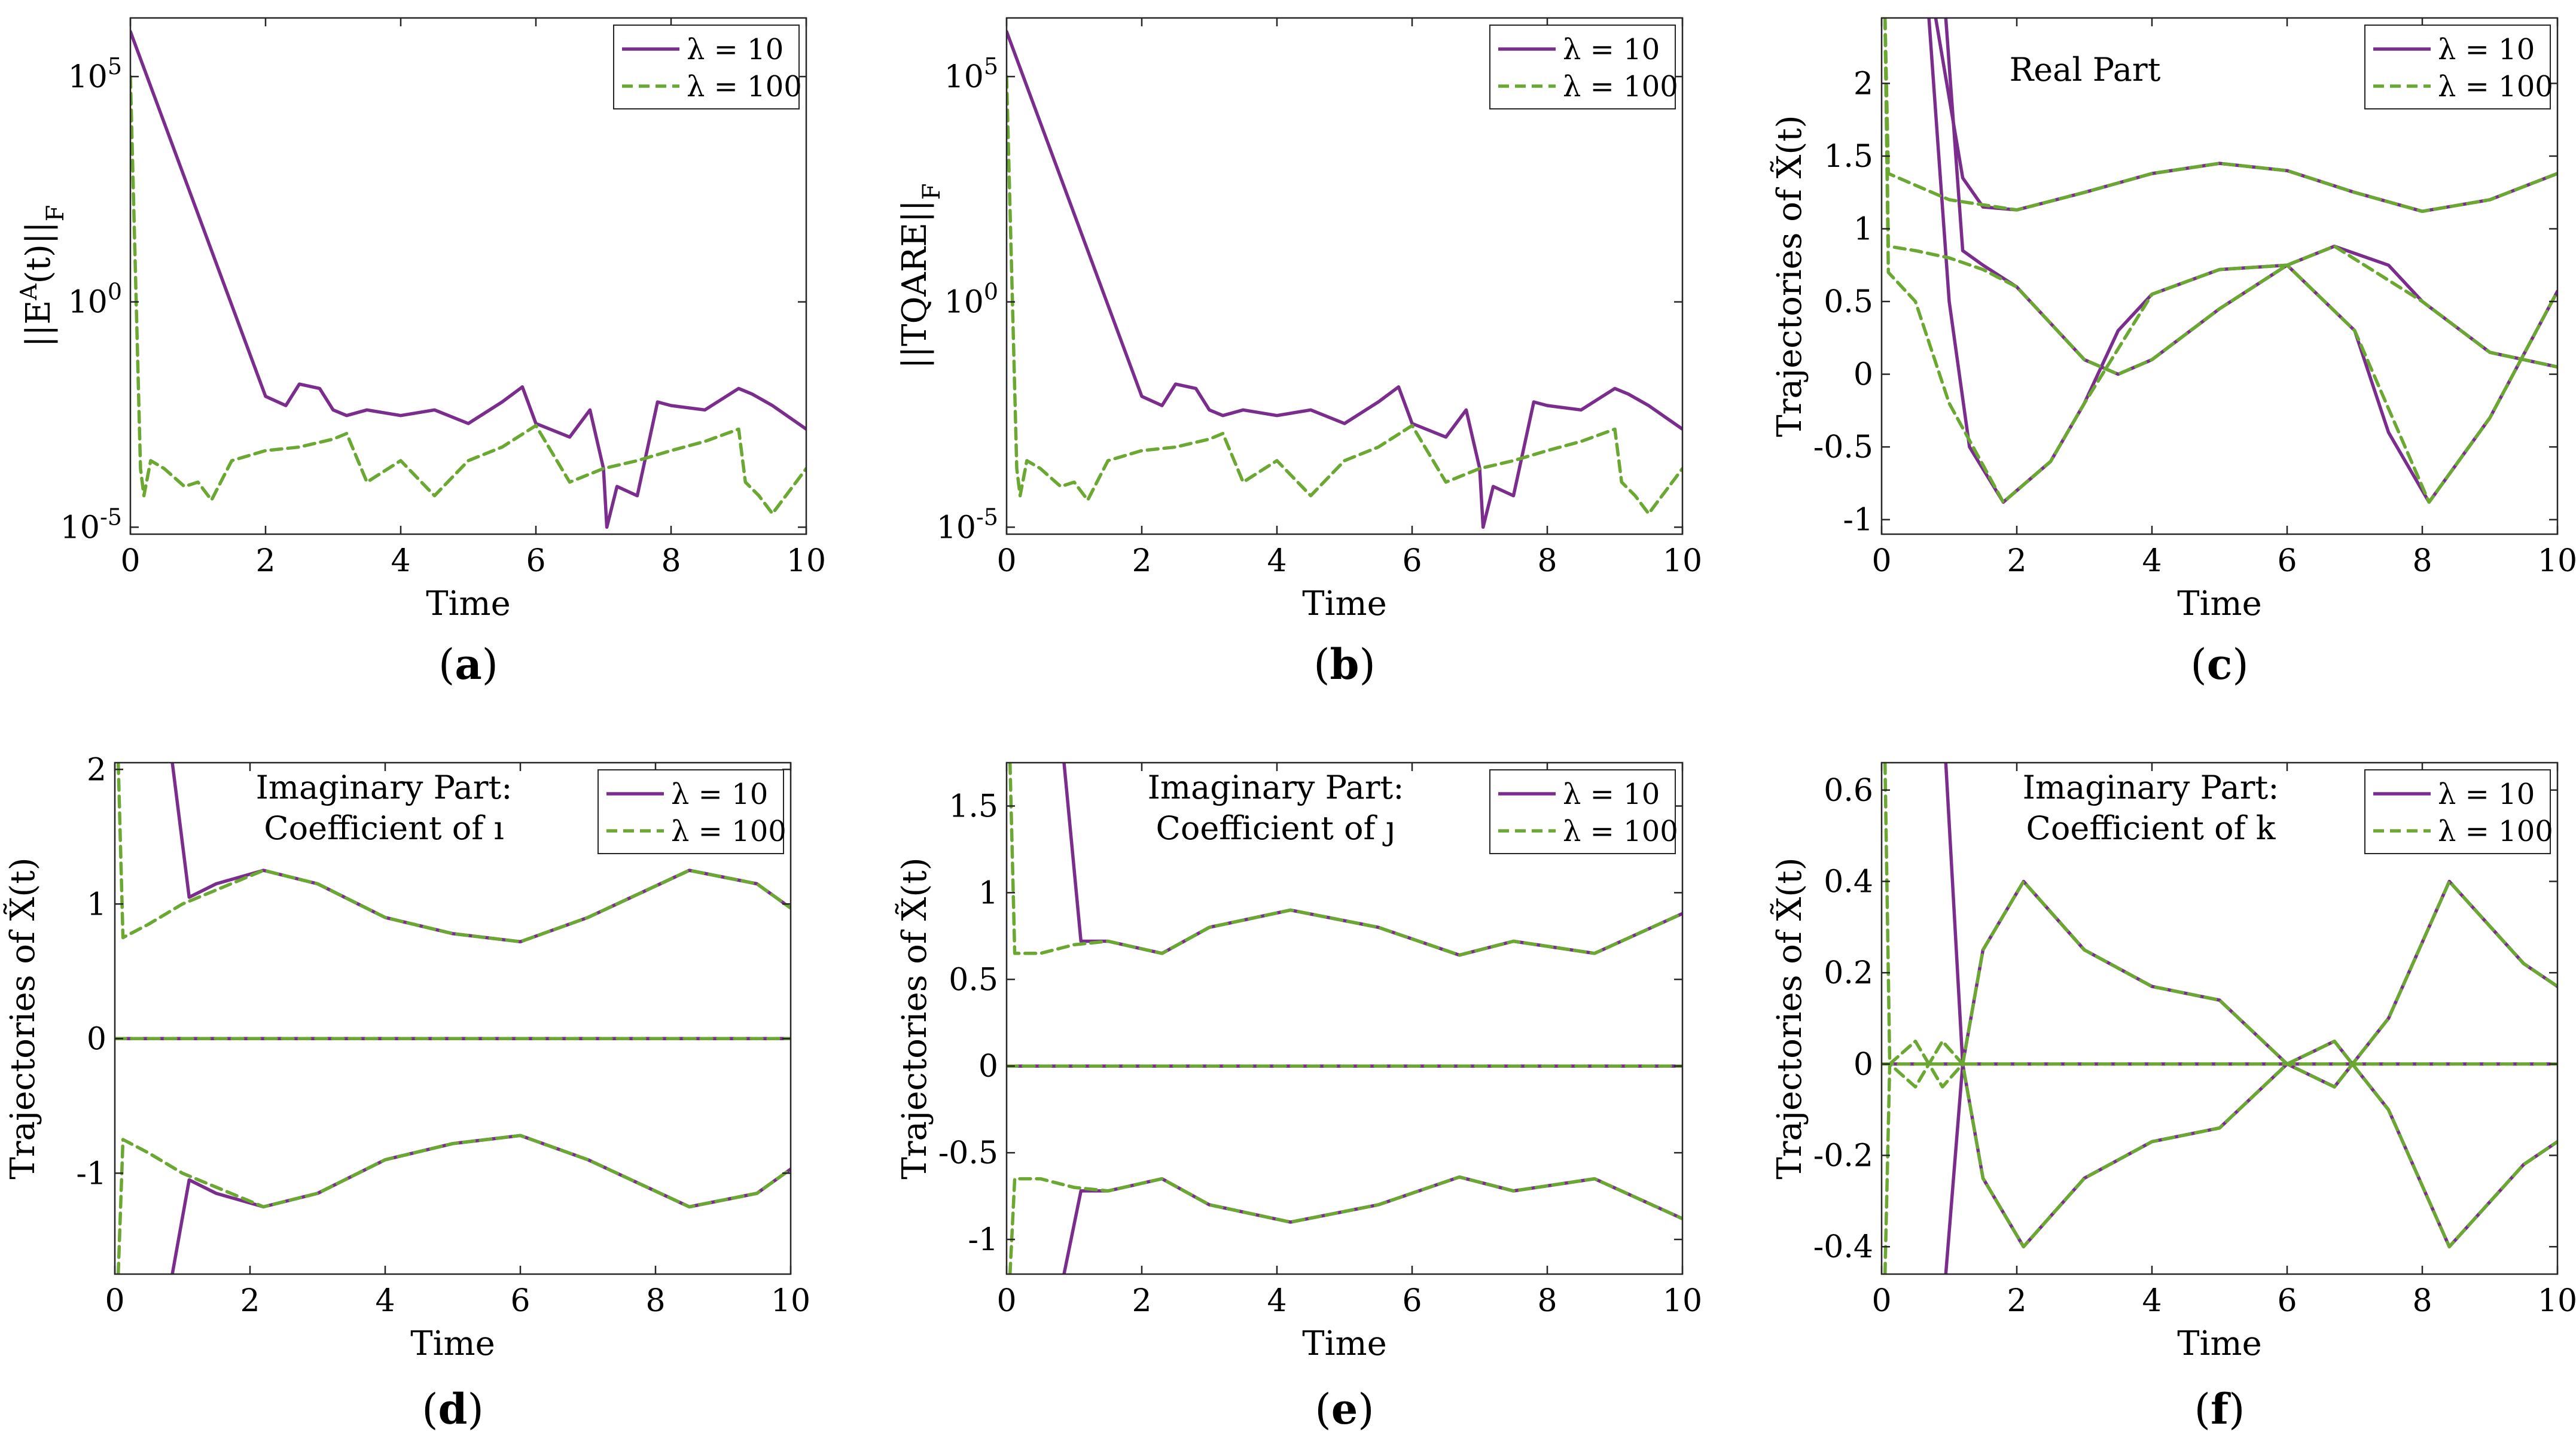 The image size is (2576, 1441). What do you see at coordinates (921, 276) in the screenshot?
I see `y-axis-label: ||TQARE||F` at bounding box center [921, 276].